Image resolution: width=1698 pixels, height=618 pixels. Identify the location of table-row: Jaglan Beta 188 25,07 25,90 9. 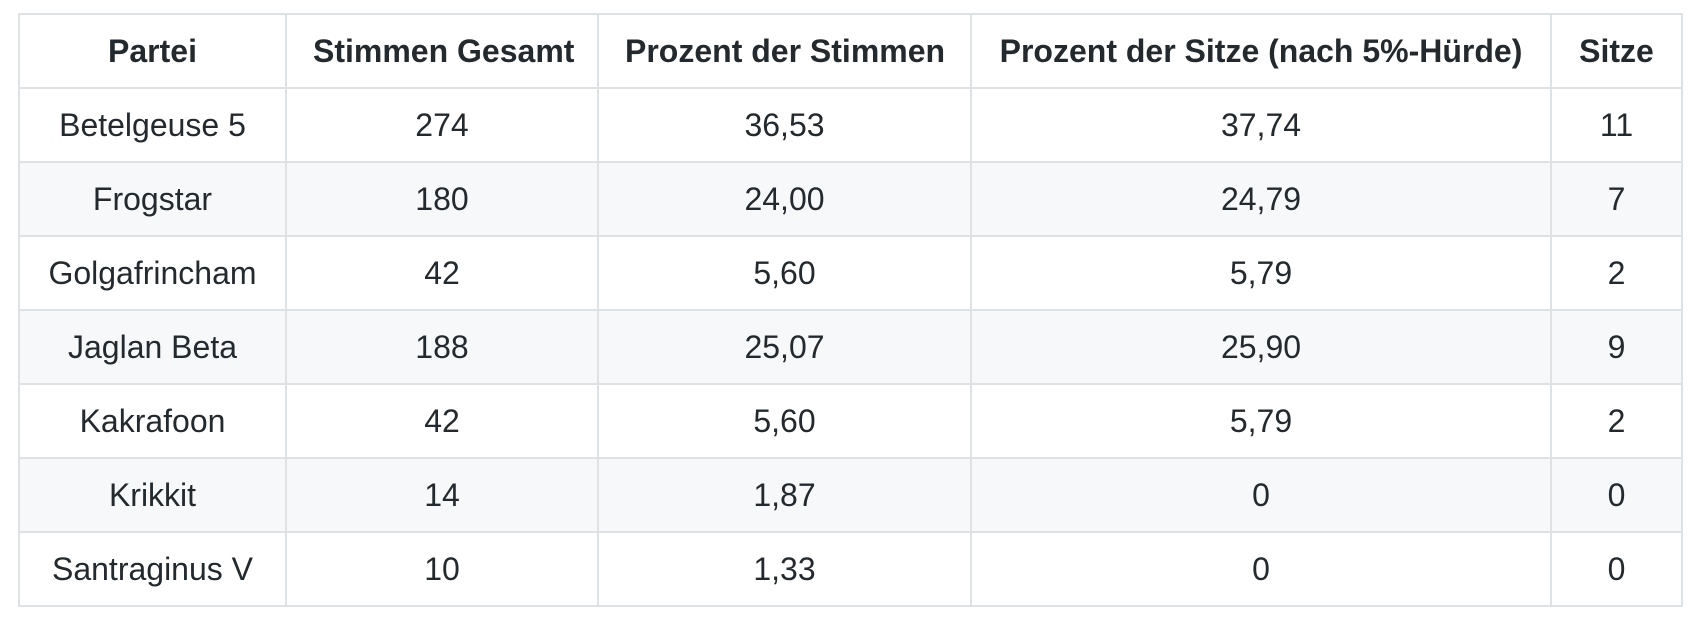
(850, 347).